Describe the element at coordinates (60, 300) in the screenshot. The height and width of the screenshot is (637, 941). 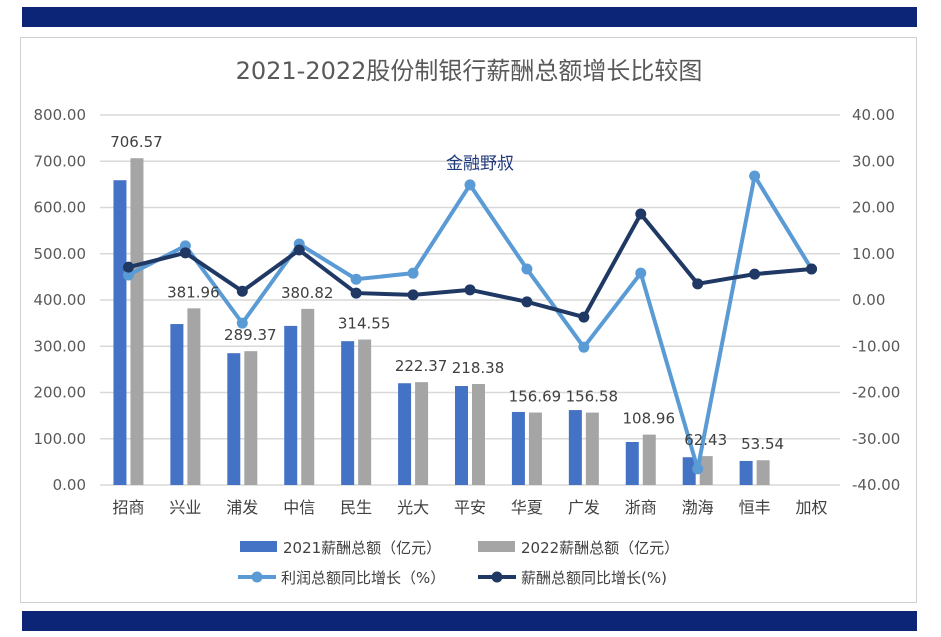
I see `left-axis-tick: 400.00` at that location.